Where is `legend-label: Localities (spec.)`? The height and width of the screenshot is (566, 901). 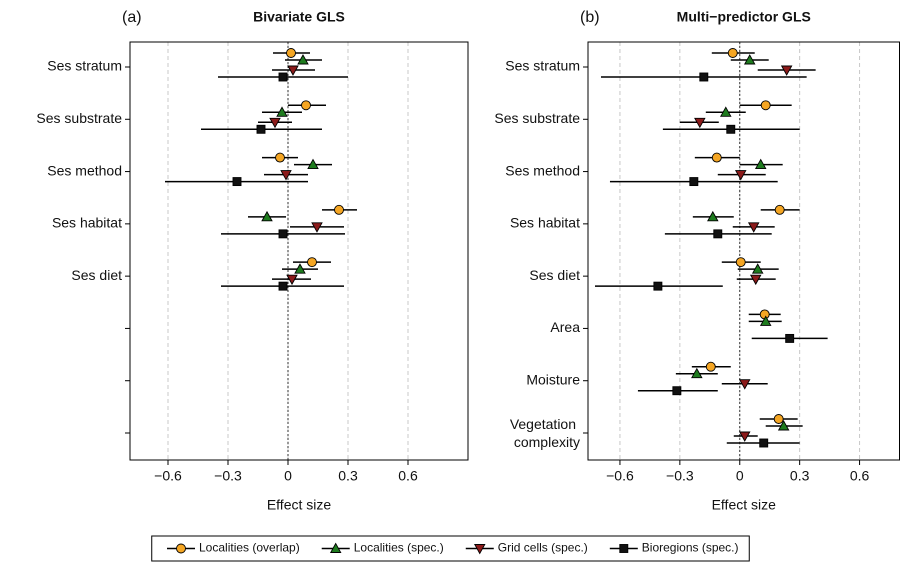
legend-label: Localities (spec.) is located at coordinates (399, 548).